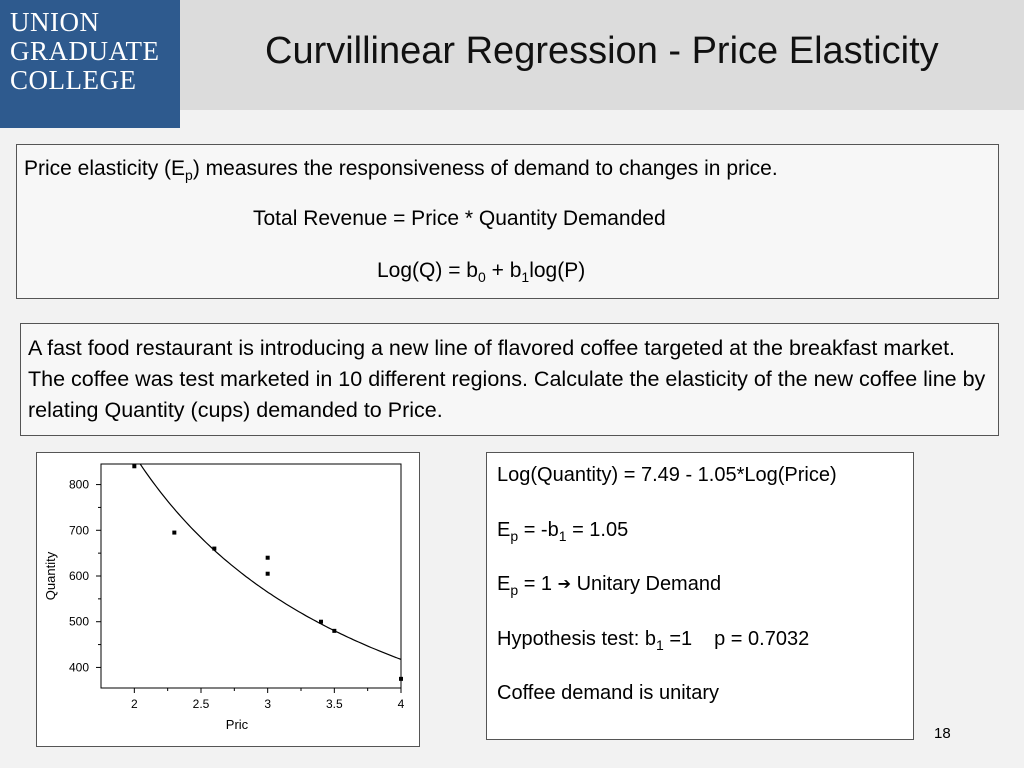  What do you see at coordinates (79, 667) in the screenshot?
I see `y-tick-label: 400` at bounding box center [79, 667].